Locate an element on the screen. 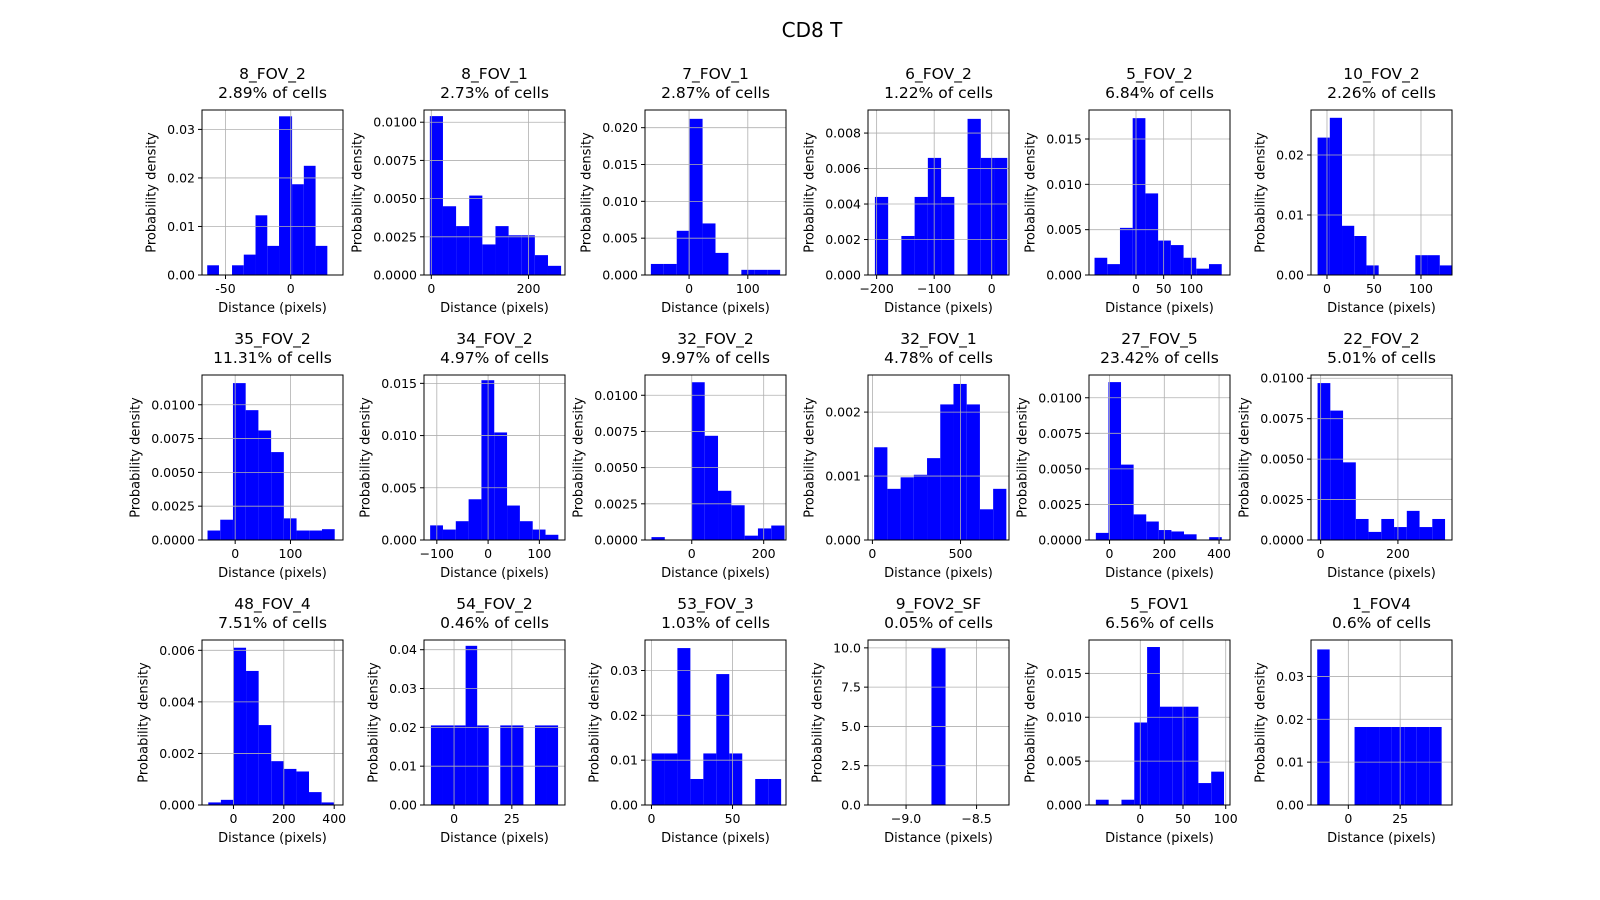 The width and height of the screenshot is (1600, 900). panel-subtitle: 2.26% of cells is located at coordinates (1381, 93).